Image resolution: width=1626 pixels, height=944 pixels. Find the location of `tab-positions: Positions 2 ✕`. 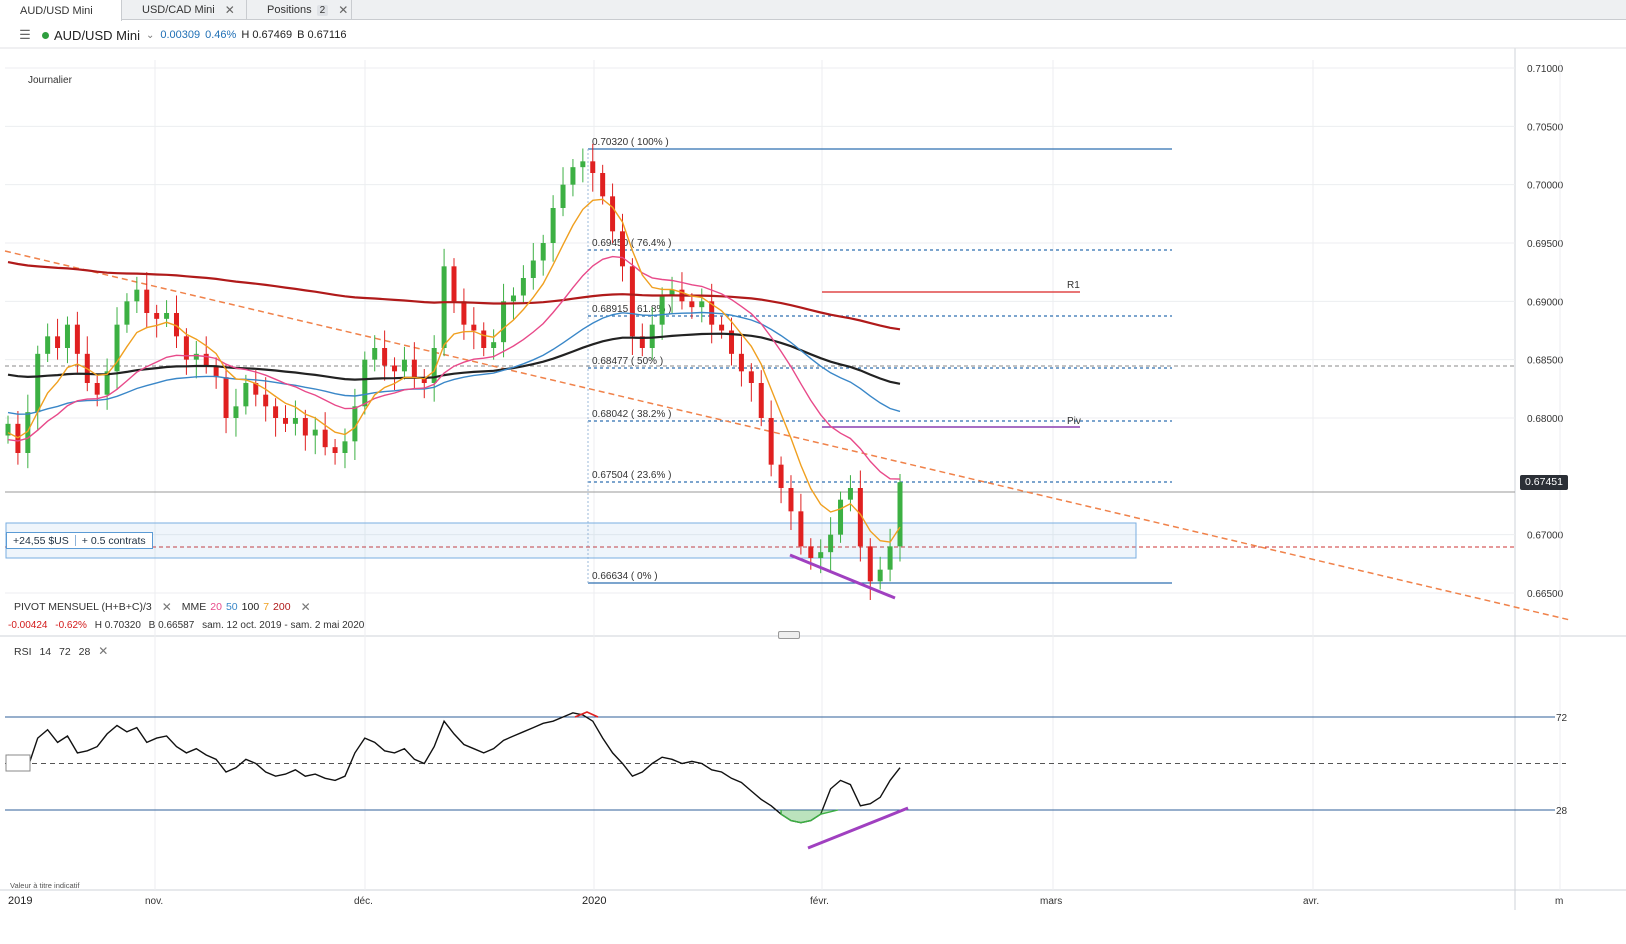

tab-positions: Positions 2 ✕ is located at coordinates (299, 10).